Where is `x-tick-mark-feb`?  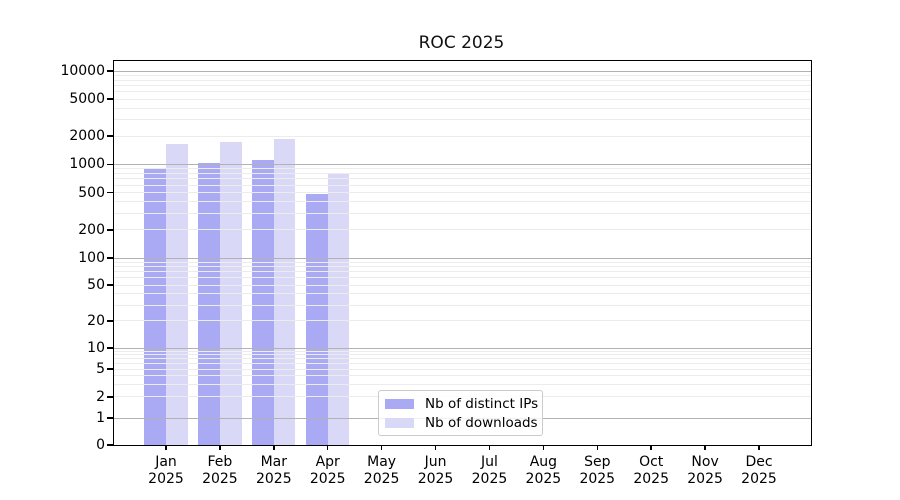 x-tick-mark-feb is located at coordinates (220, 447).